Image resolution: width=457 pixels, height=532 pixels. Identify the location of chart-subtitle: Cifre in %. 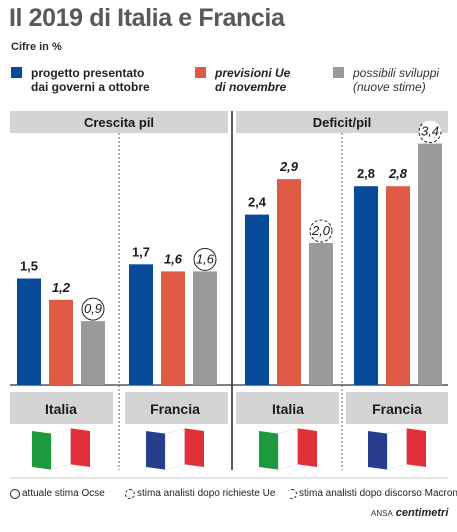
(36, 47).